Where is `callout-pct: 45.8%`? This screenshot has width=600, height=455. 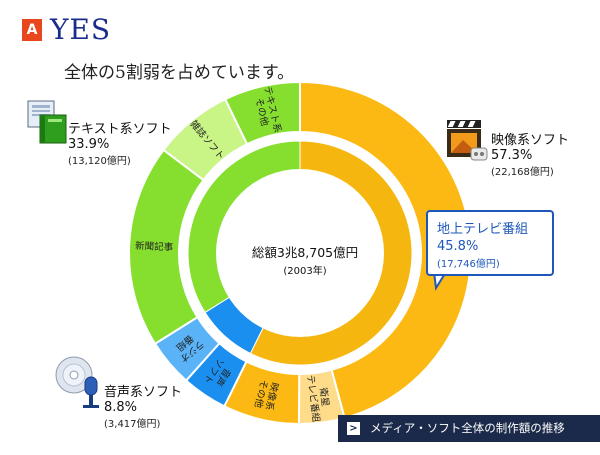
callout-pct: 45.8% is located at coordinates (458, 246).